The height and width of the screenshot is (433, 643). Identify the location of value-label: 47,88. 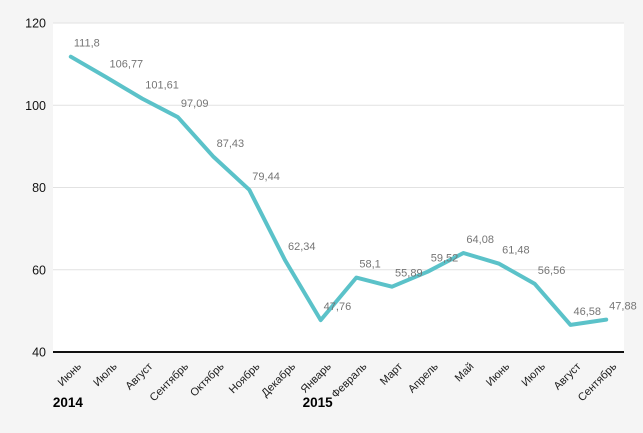
(623, 307).